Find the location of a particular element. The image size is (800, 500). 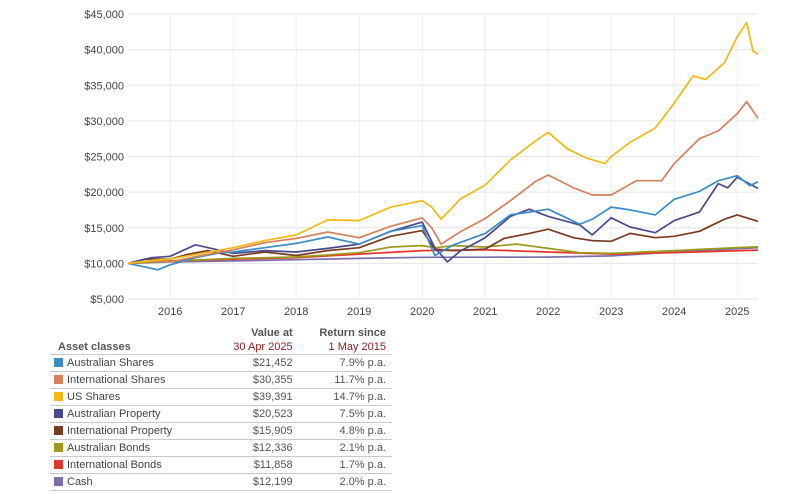

y-tick-label: $5,000 is located at coordinates (107, 300).